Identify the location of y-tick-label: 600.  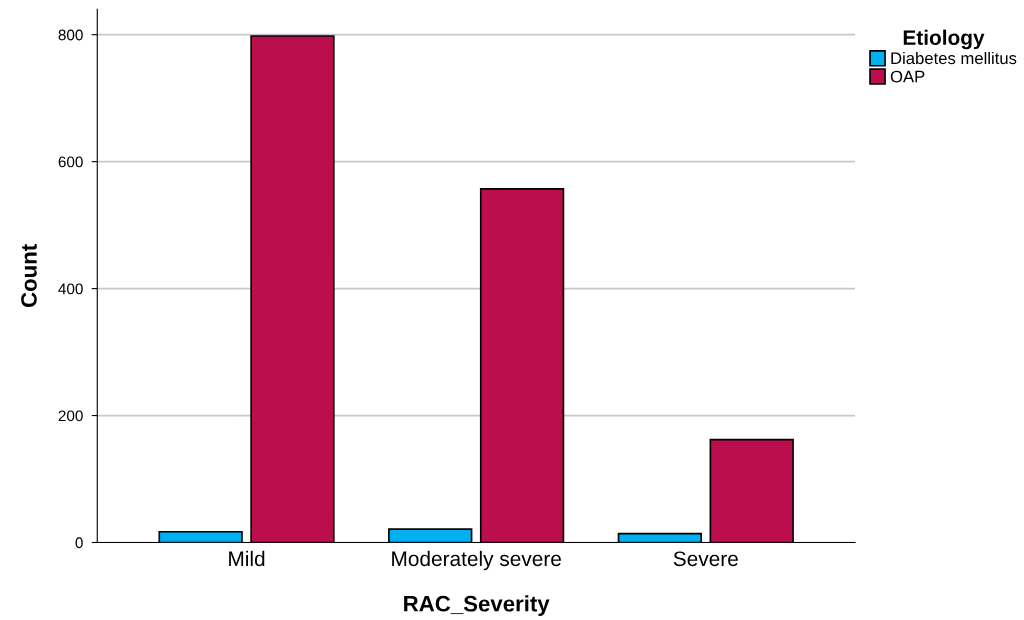
(70, 162).